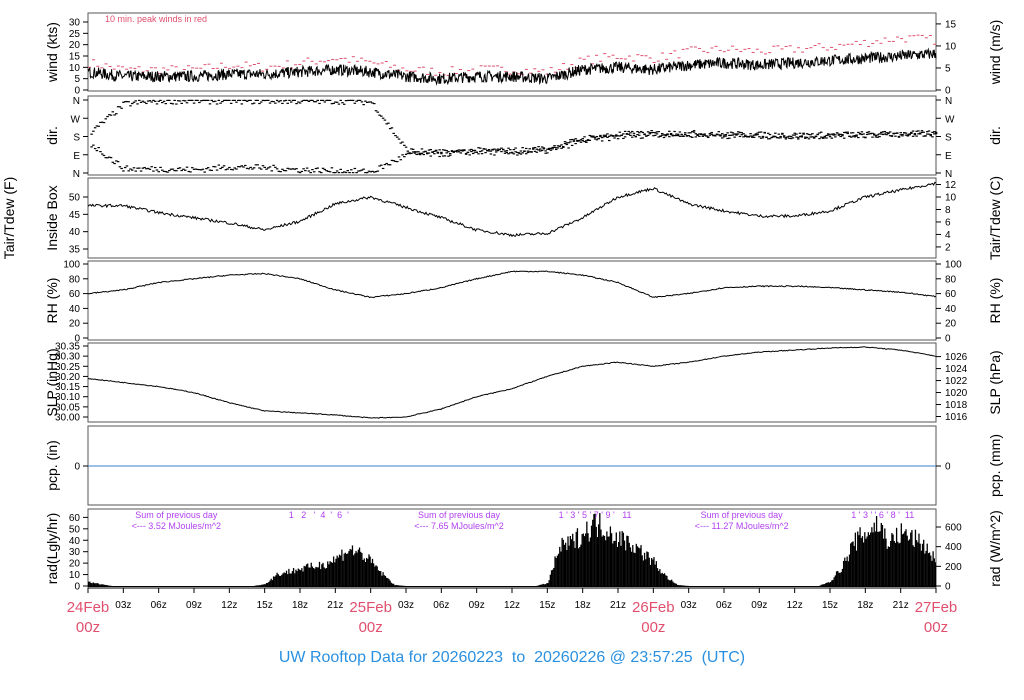 The width and height of the screenshot is (1024, 700). What do you see at coordinates (75, 575) in the screenshot?
I see `y-tick-label-rad: 10` at bounding box center [75, 575].